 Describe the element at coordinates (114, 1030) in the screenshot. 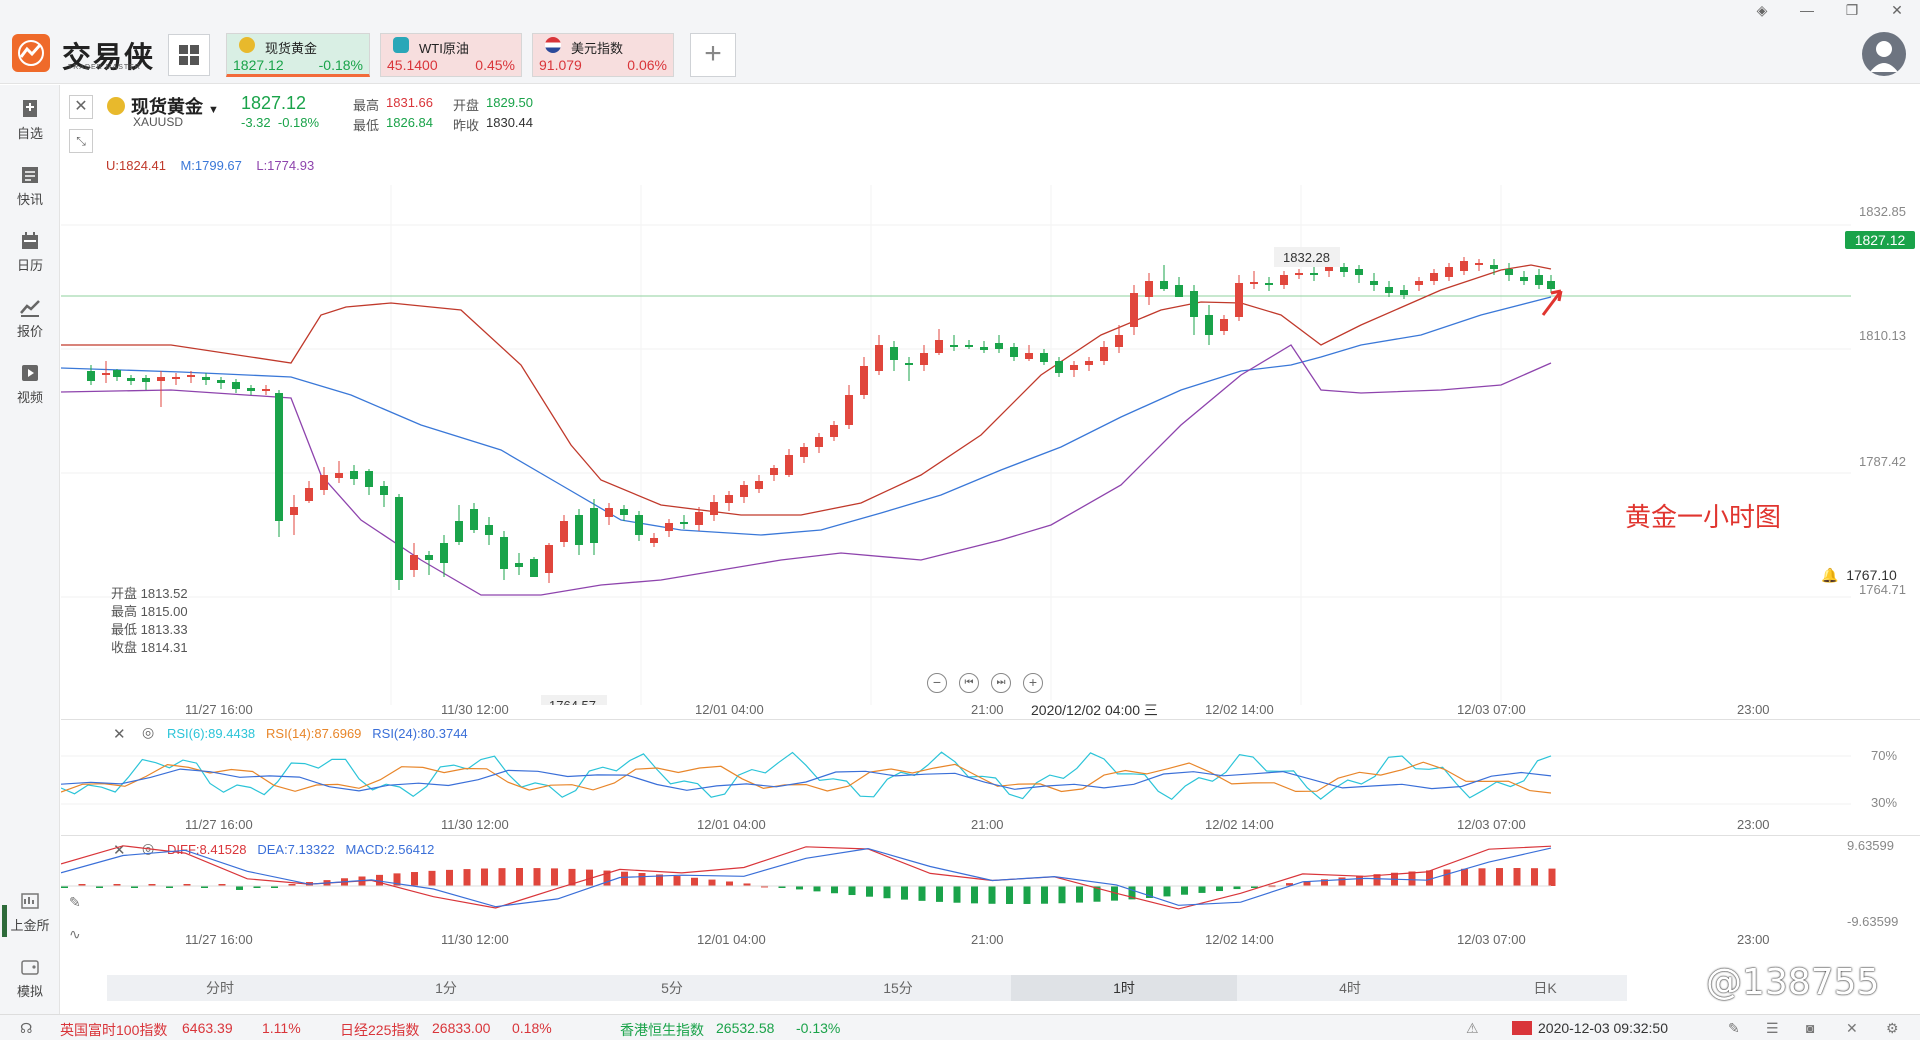

I see `ftse-name: 英国富时100指数` at that location.